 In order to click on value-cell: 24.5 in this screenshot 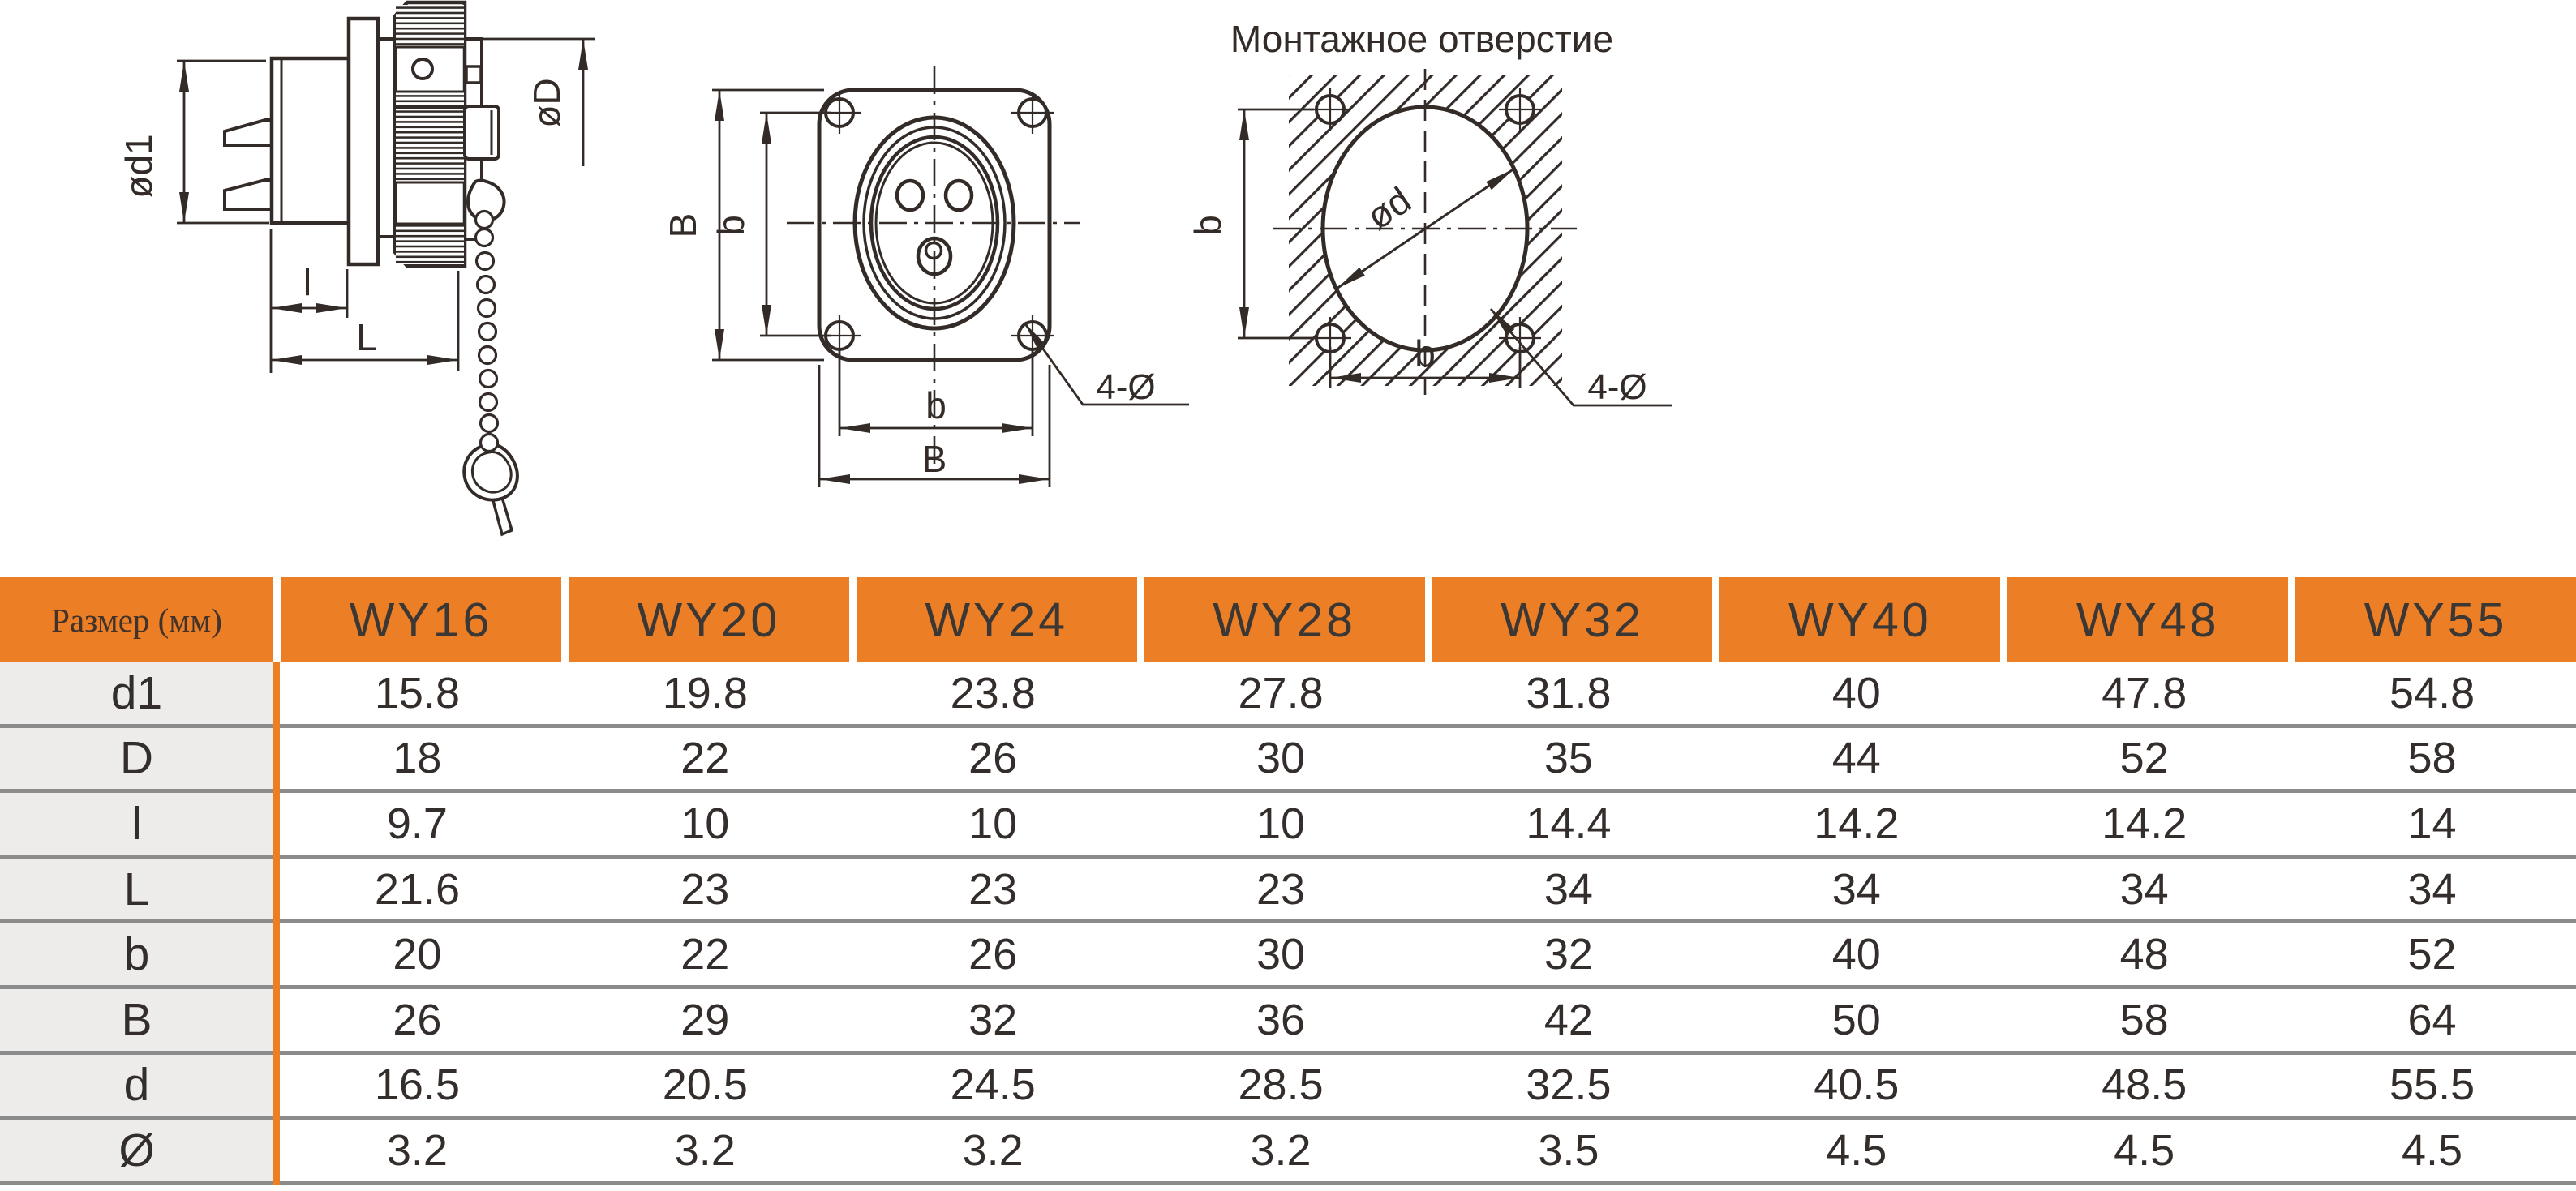, I will do `click(993, 1085)`.